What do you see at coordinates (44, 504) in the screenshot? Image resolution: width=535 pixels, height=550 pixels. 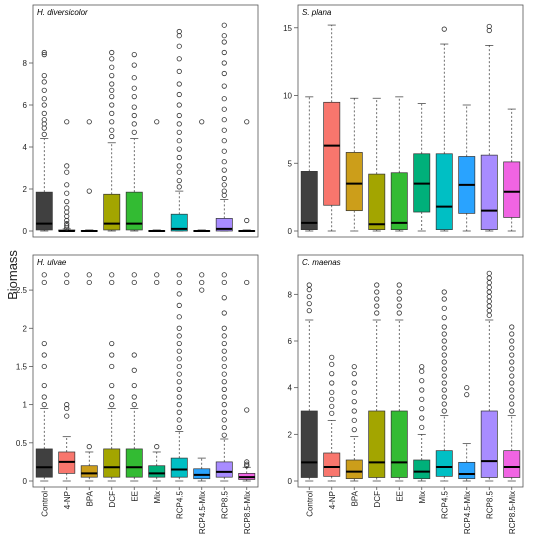 I see `x-tick-label: Control` at bounding box center [44, 504].